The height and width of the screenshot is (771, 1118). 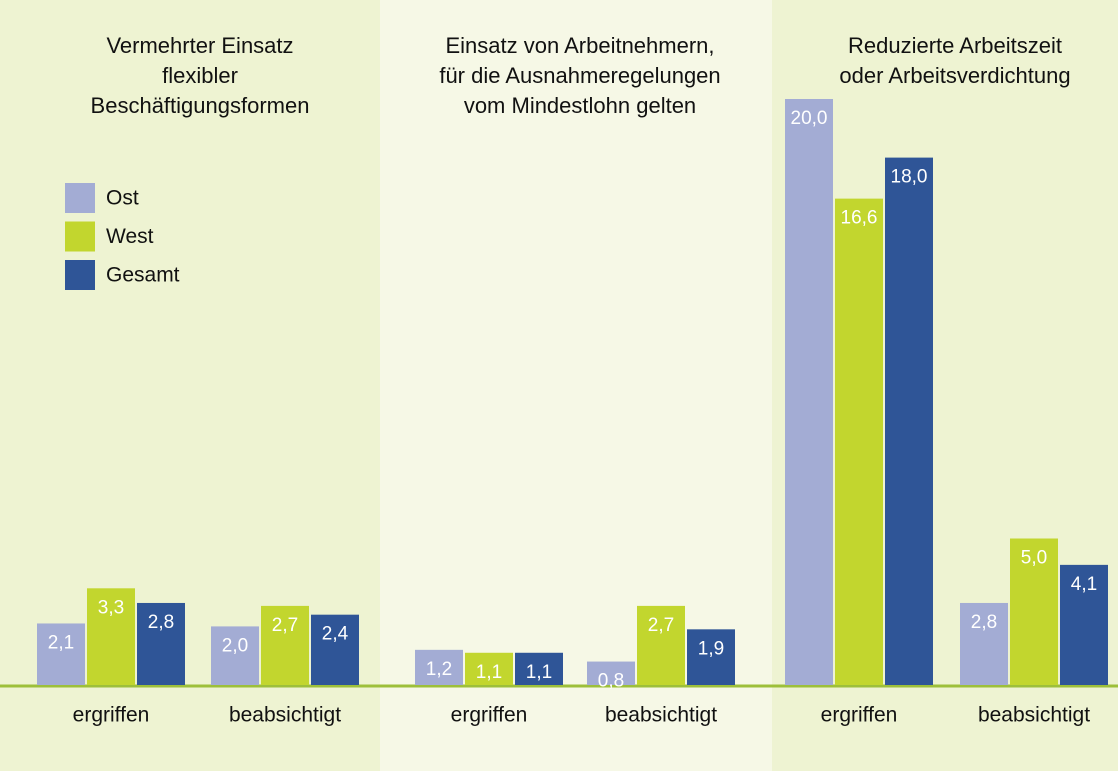 What do you see at coordinates (61, 642) in the screenshot?
I see `value-label: 2,1` at bounding box center [61, 642].